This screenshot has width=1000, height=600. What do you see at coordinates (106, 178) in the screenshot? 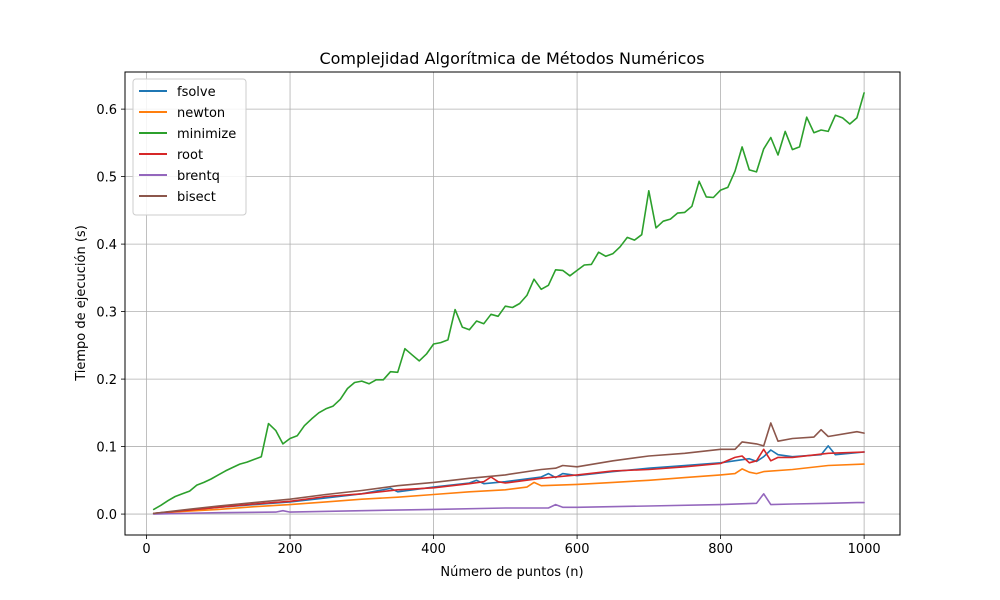
I see `y-tick-label: 0.5` at bounding box center [106, 178].